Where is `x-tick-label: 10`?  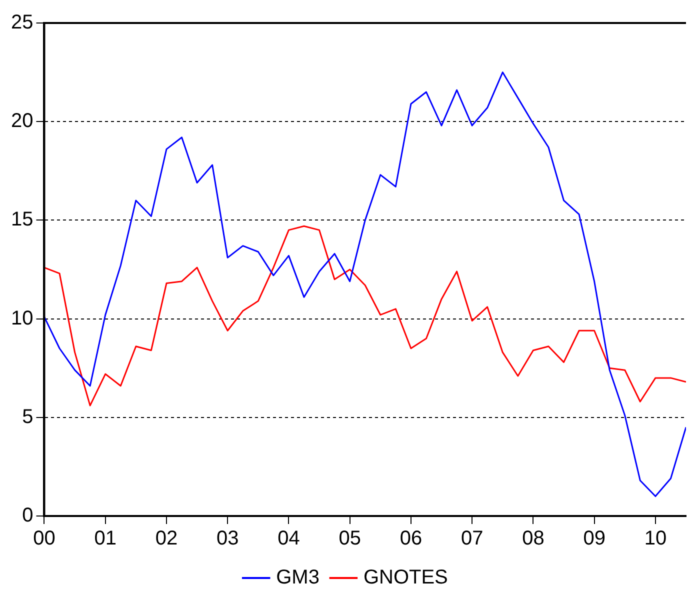 x-tick-label: 10 is located at coordinates (655, 539).